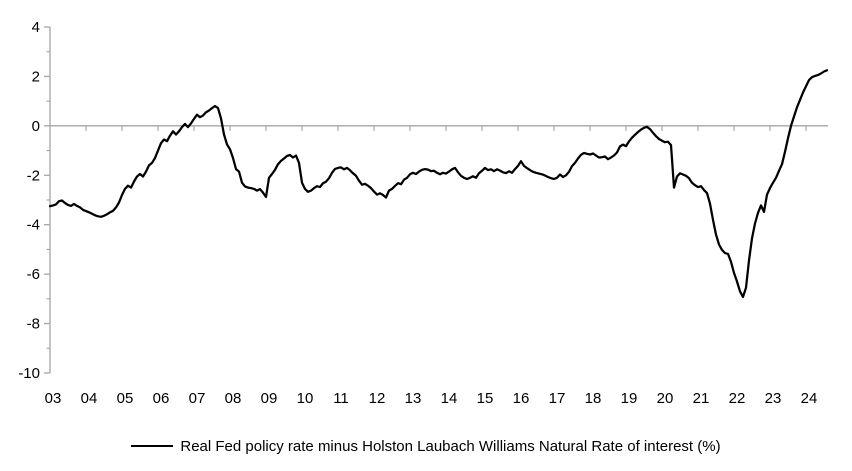 The width and height of the screenshot is (852, 471). I want to click on y-axis-tick-label: -6, so click(33, 274).